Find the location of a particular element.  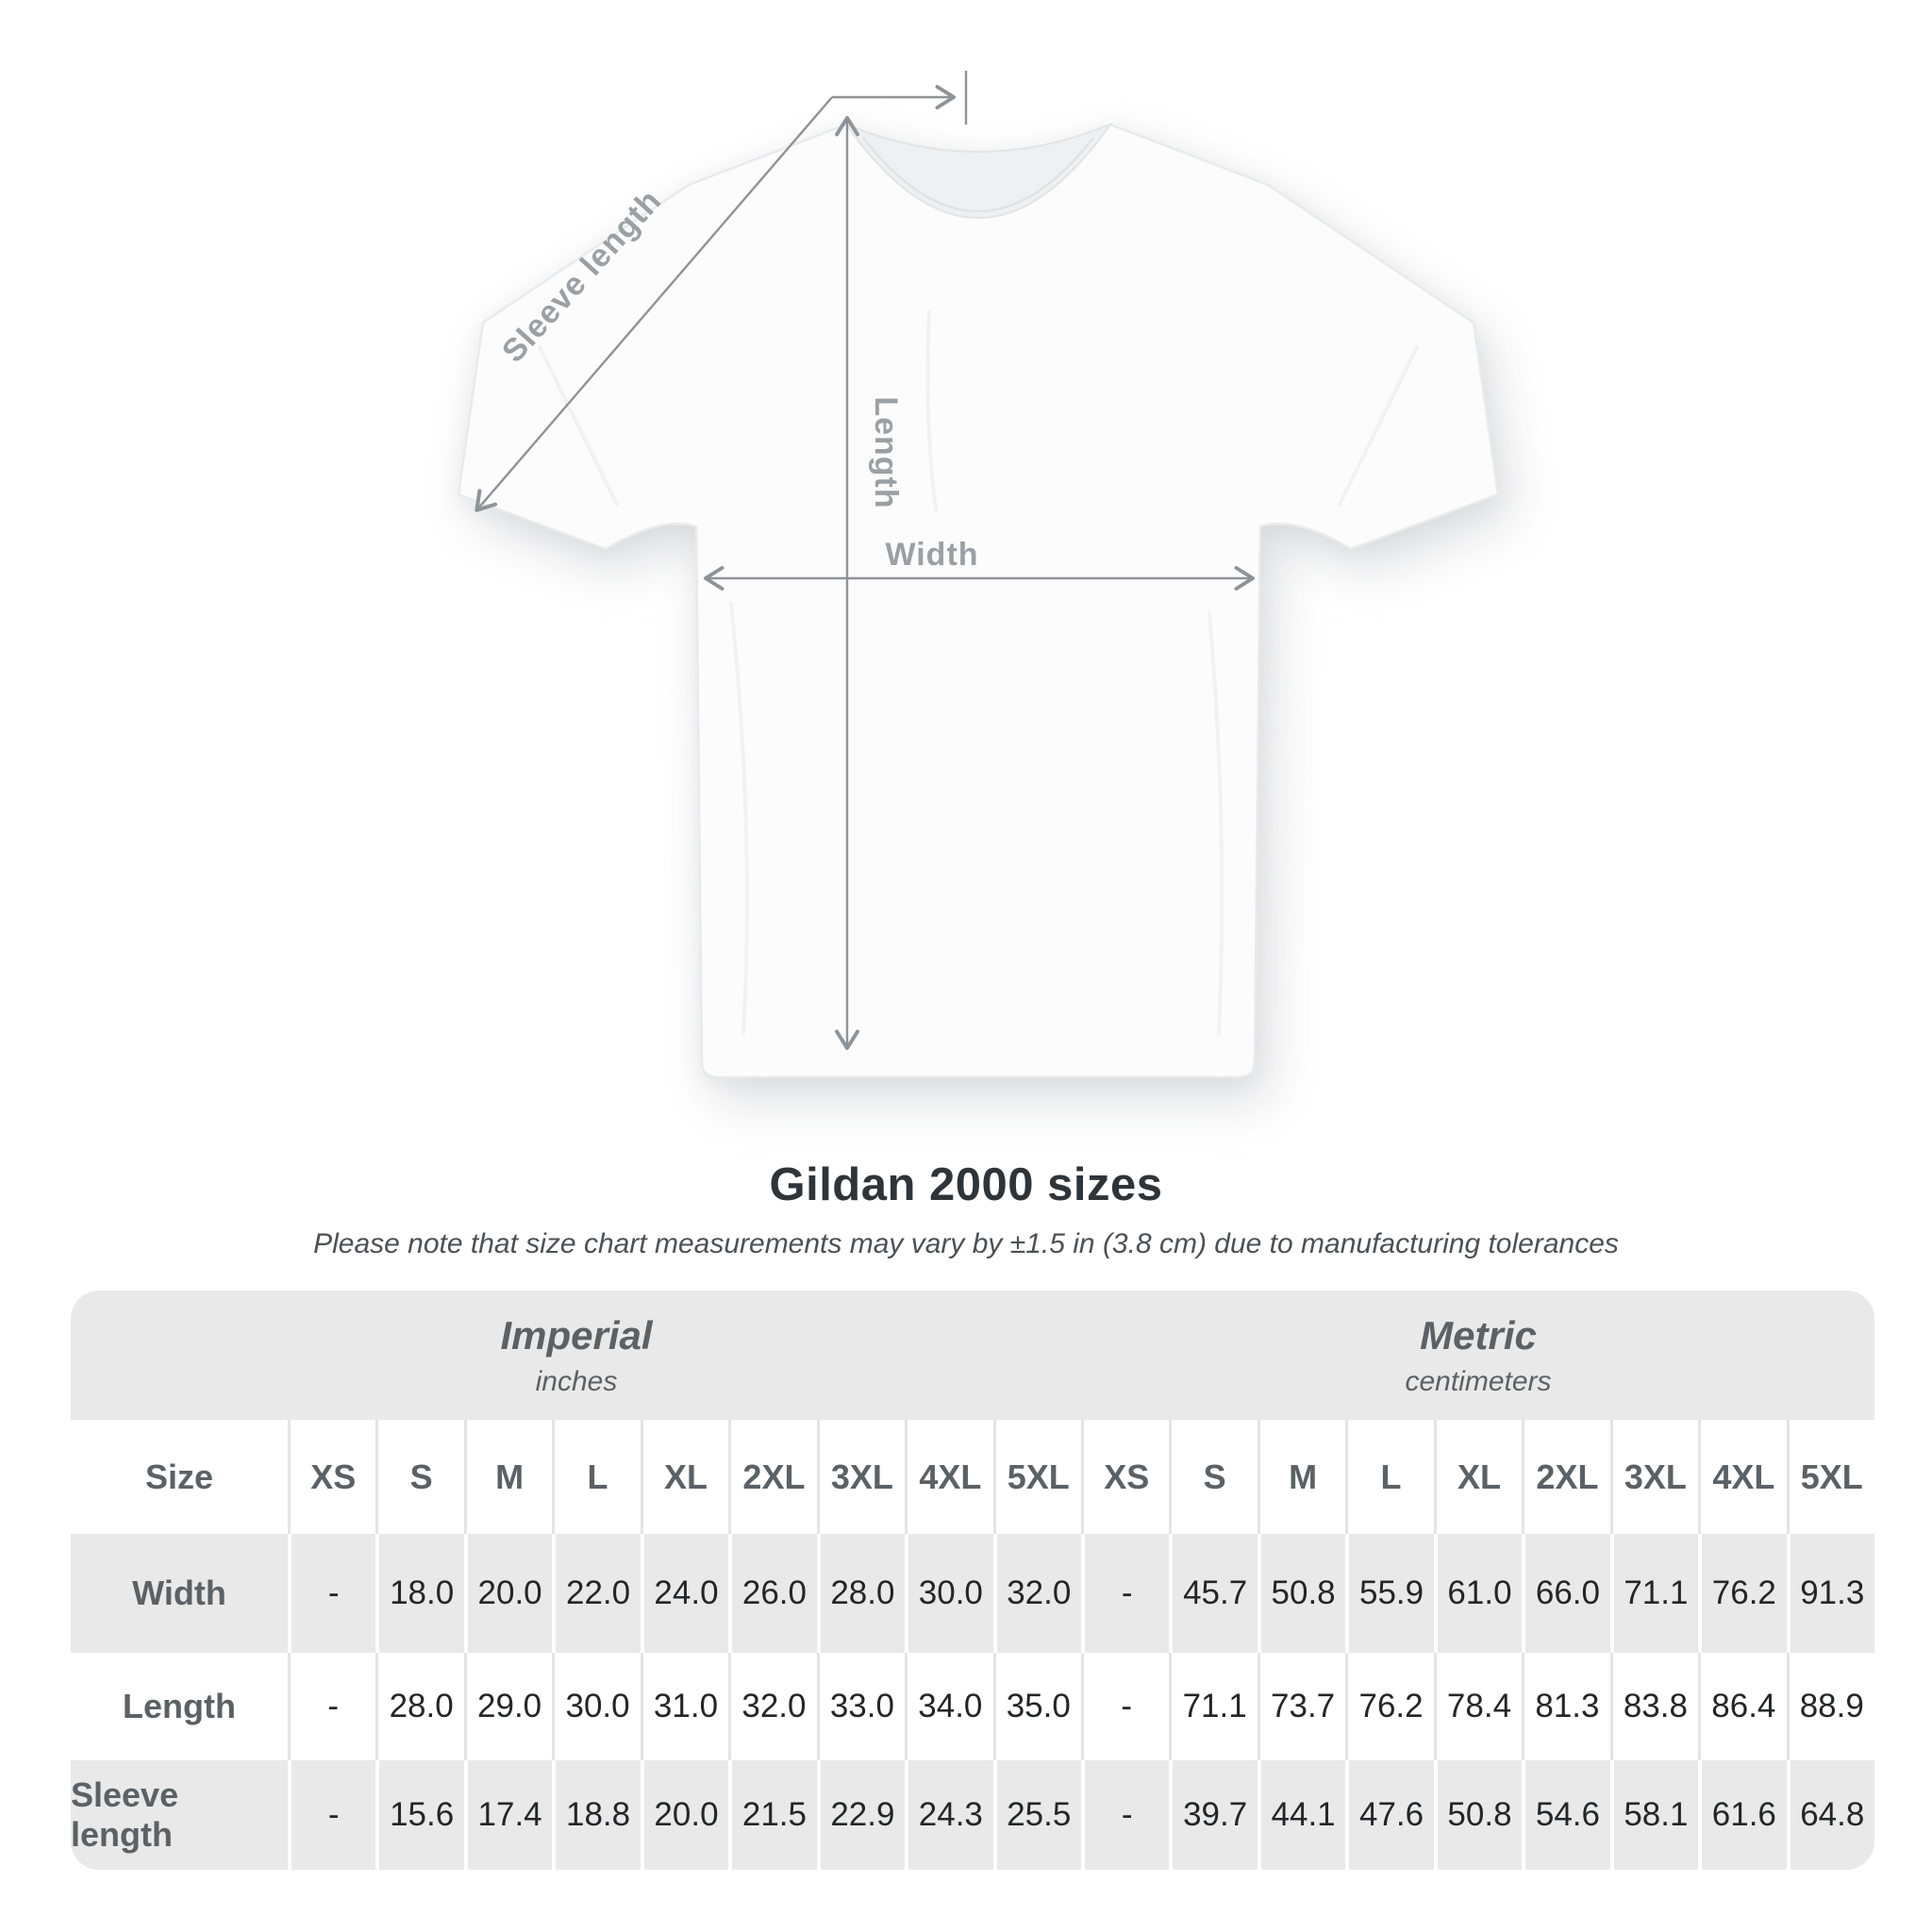

table-cell: 31.0 is located at coordinates (685, 1706).